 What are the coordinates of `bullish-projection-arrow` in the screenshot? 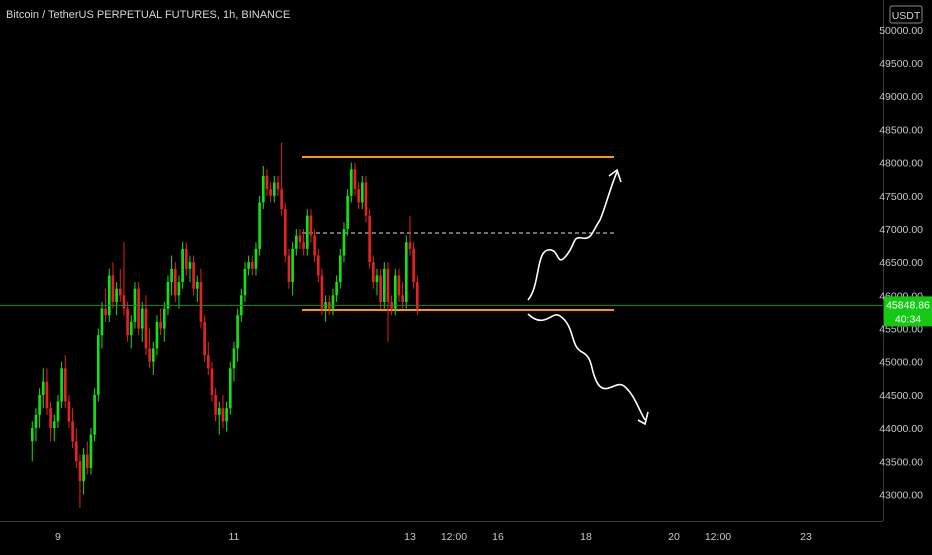 It's located at (572, 236).